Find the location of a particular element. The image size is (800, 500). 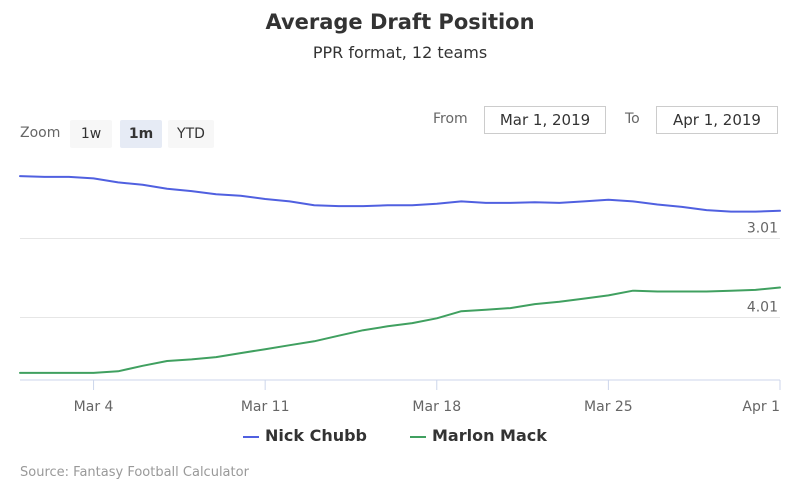

credits-text: Source: Fantasy Football Calculator is located at coordinates (134, 472).